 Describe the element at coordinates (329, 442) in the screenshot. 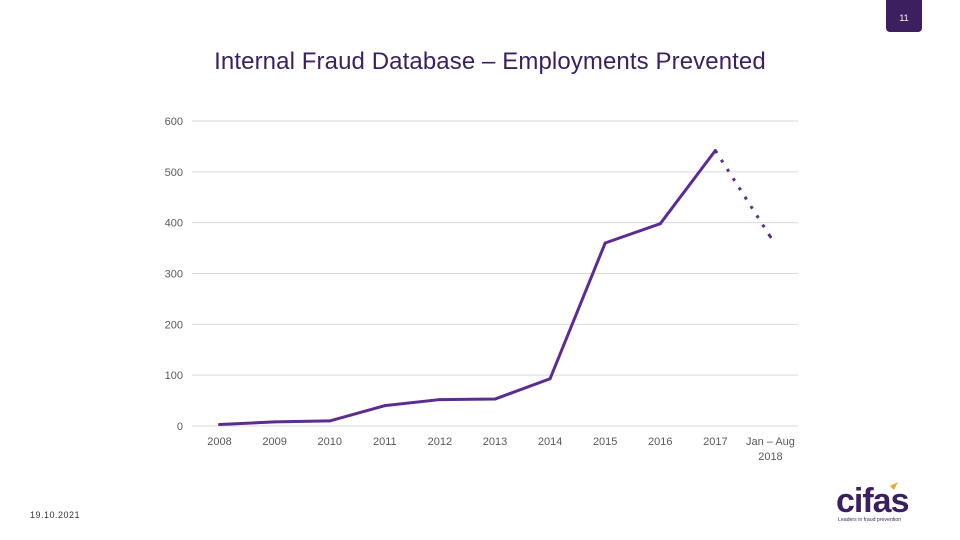

I see `x-tick-label: 2010` at that location.